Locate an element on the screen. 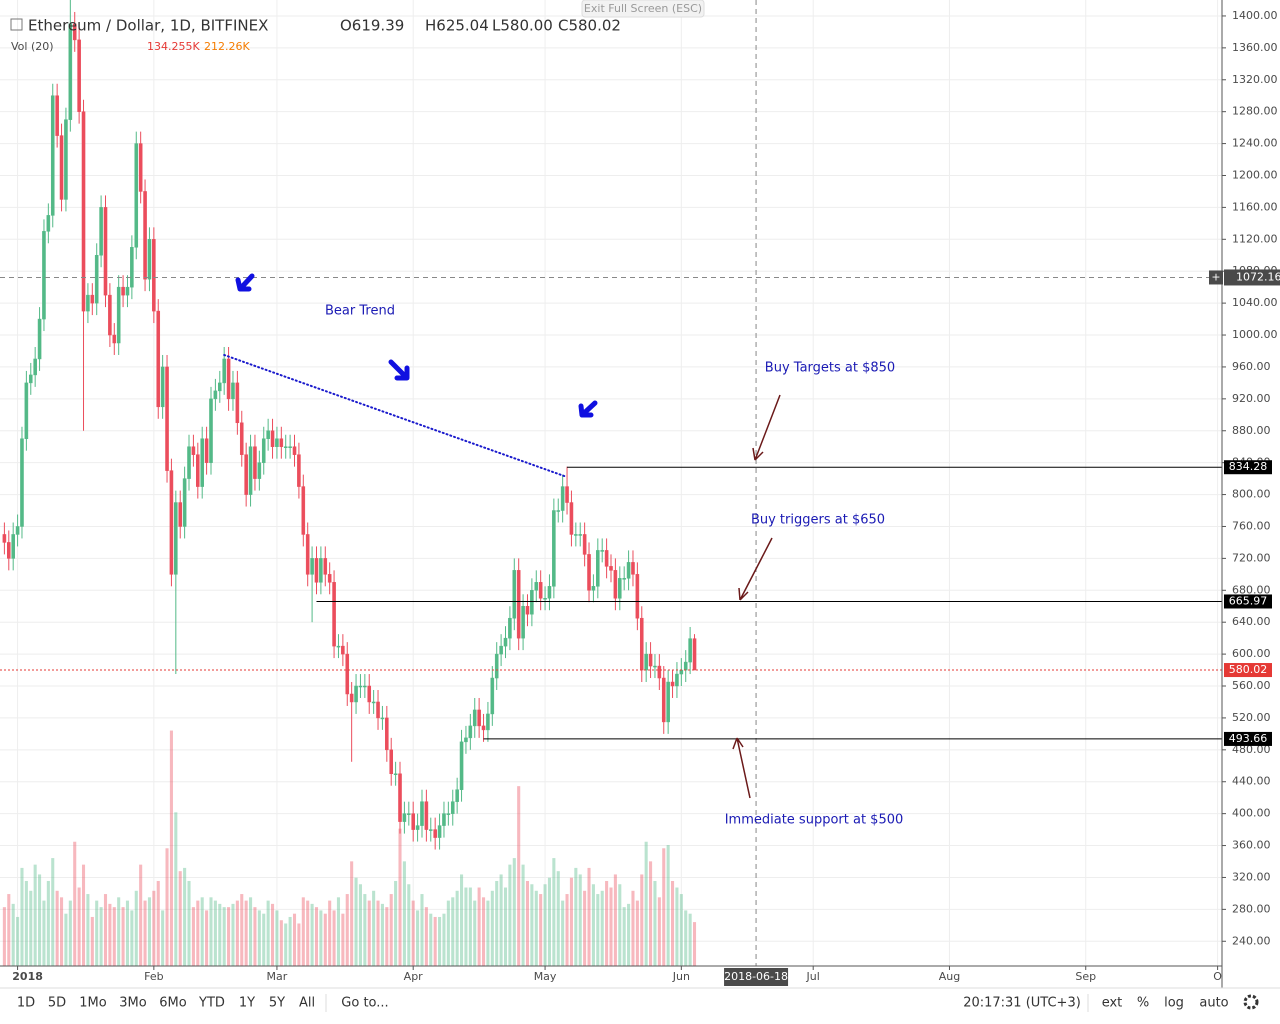  level-label-bg is located at coordinates (1248, 670).